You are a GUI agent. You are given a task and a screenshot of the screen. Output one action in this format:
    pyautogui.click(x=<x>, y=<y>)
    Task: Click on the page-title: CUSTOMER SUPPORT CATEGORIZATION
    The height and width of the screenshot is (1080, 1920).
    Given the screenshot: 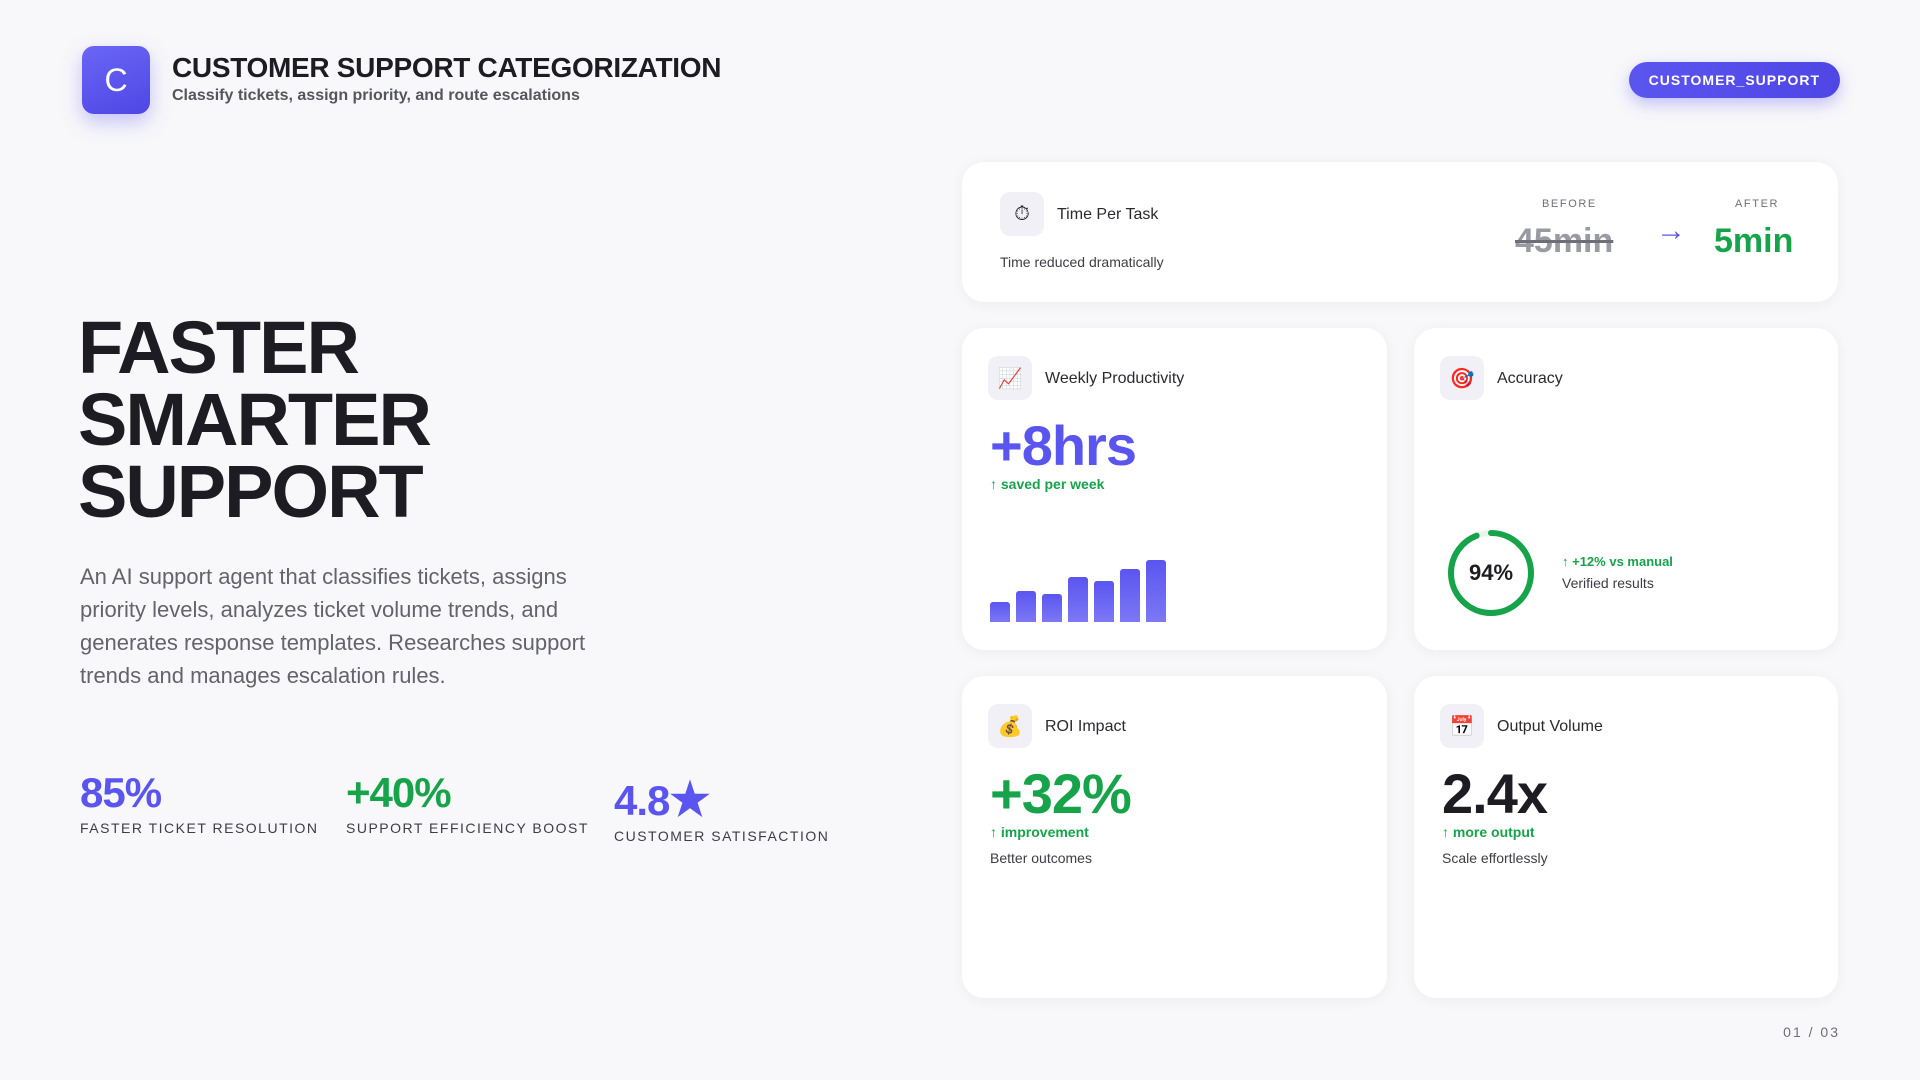 What is the action you would take?
    pyautogui.click(x=447, y=67)
    